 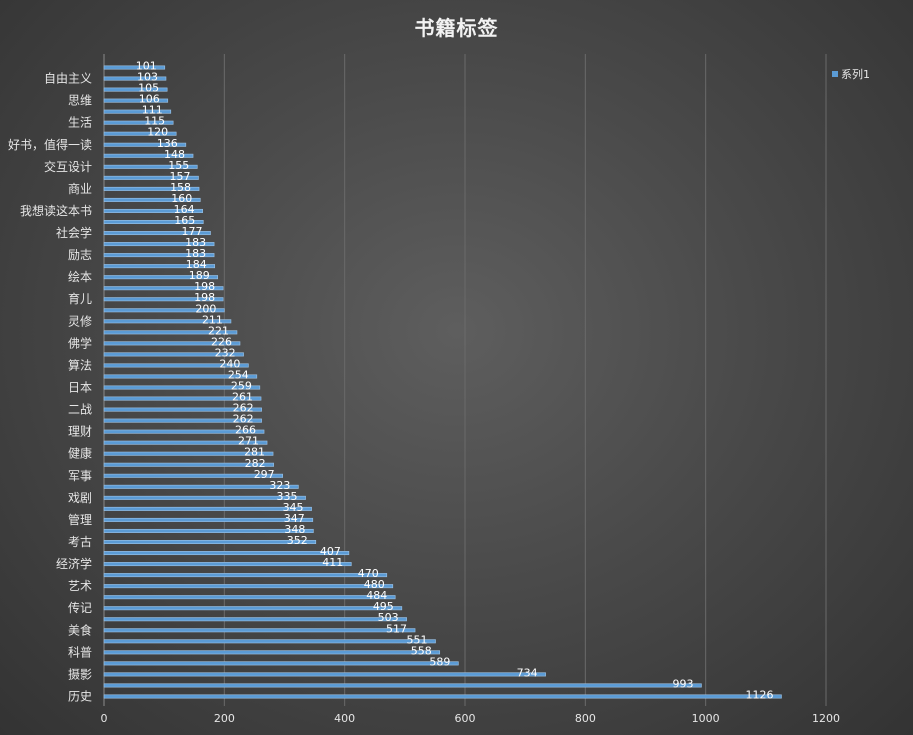 What do you see at coordinates (80, 453) in the screenshot?
I see `y-tick-label: 健康` at bounding box center [80, 453].